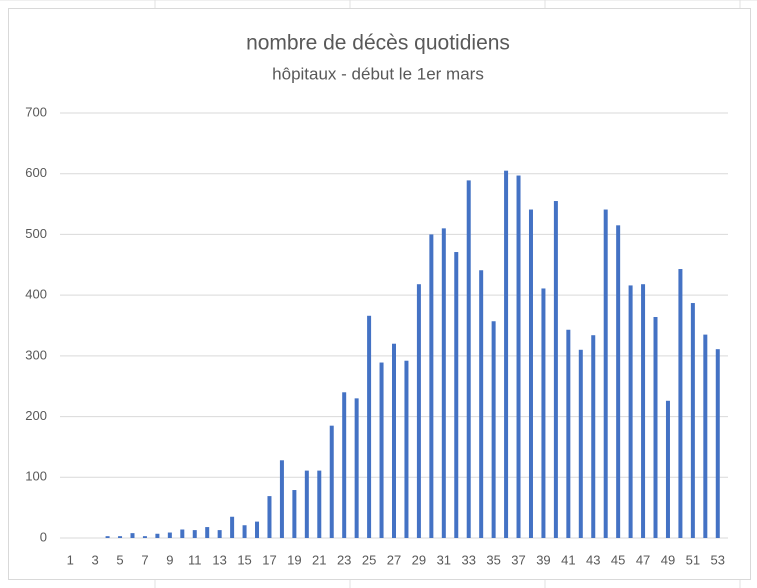 This screenshot has height=588, width=757. Describe the element at coordinates (43, 536) in the screenshot. I see `y-tick-label: 0` at that location.